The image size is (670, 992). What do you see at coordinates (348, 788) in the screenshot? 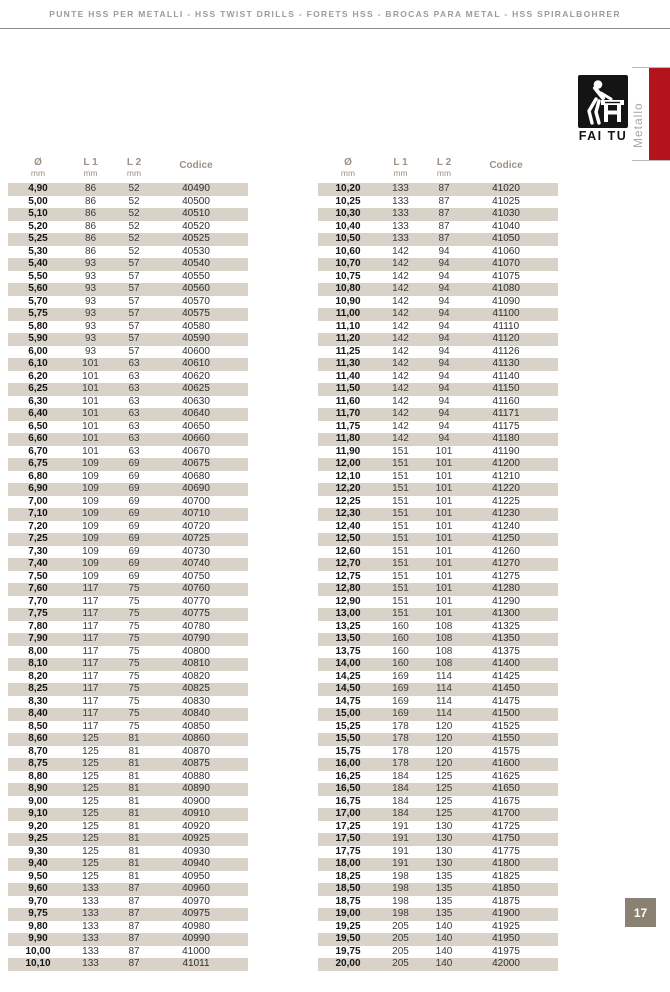
I see `cell-diameter: 16,50` at bounding box center [348, 788].